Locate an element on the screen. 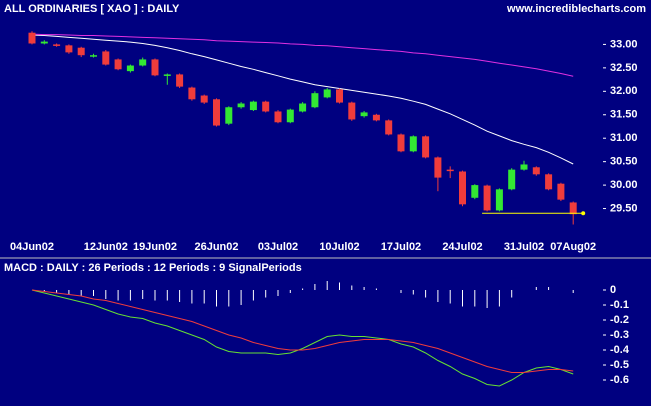 The width and height of the screenshot is (651, 406). x-tick-label: 03Jul02 is located at coordinates (278, 247).